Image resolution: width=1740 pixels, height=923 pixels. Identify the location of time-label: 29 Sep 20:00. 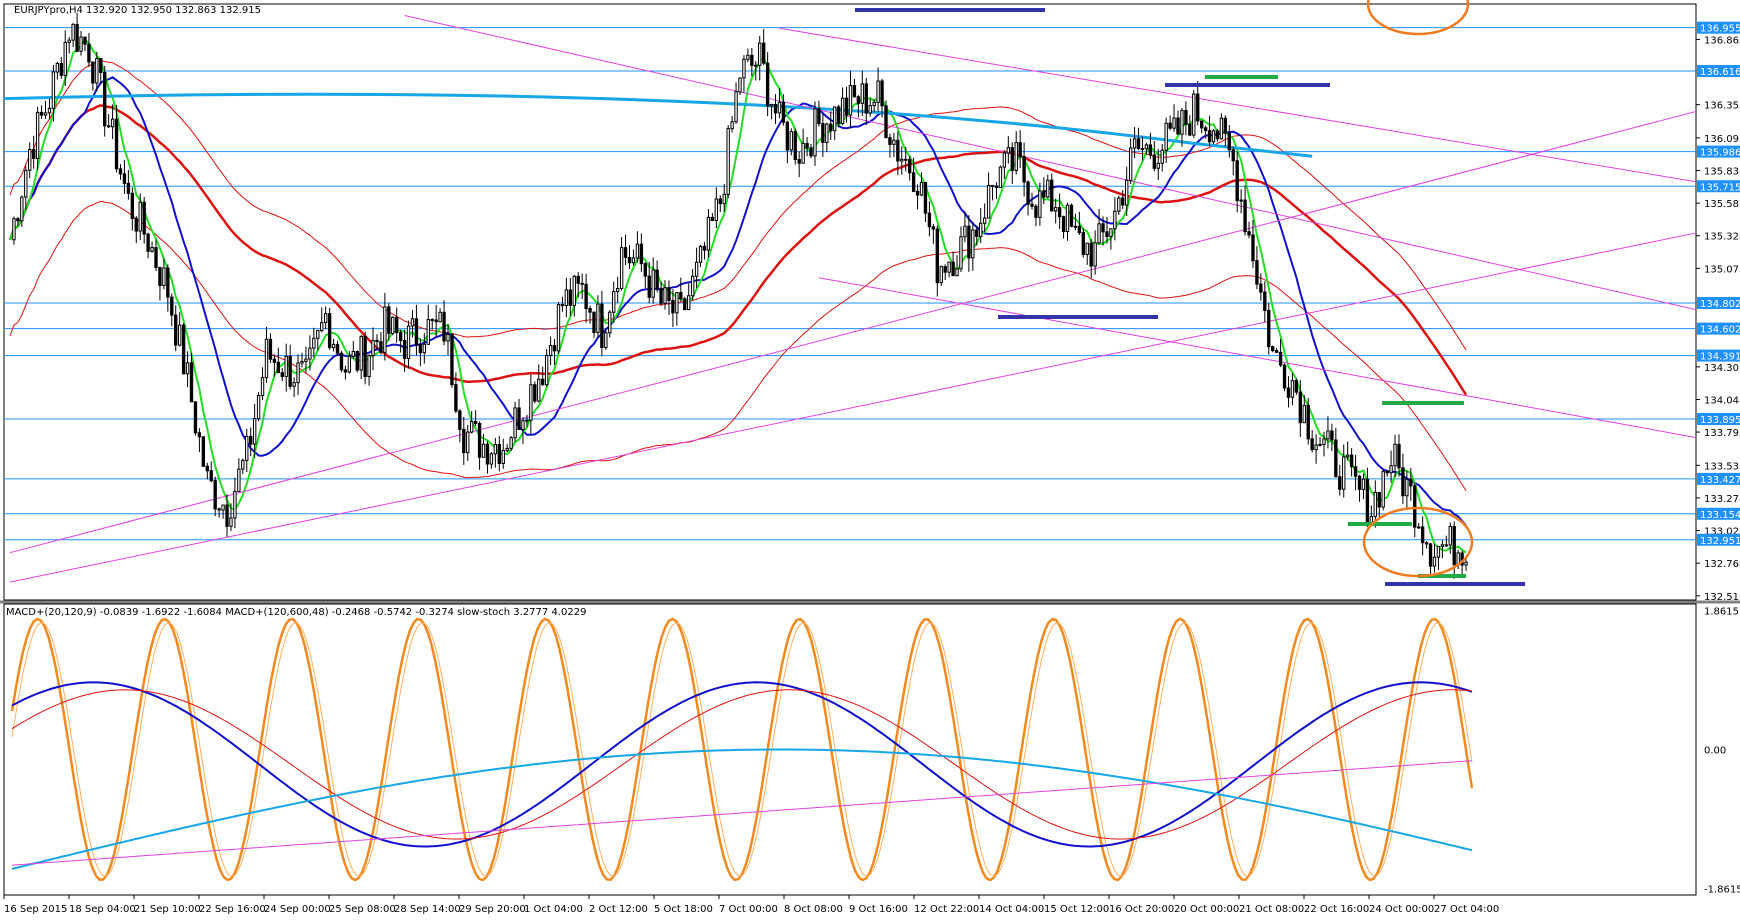
(492, 909).